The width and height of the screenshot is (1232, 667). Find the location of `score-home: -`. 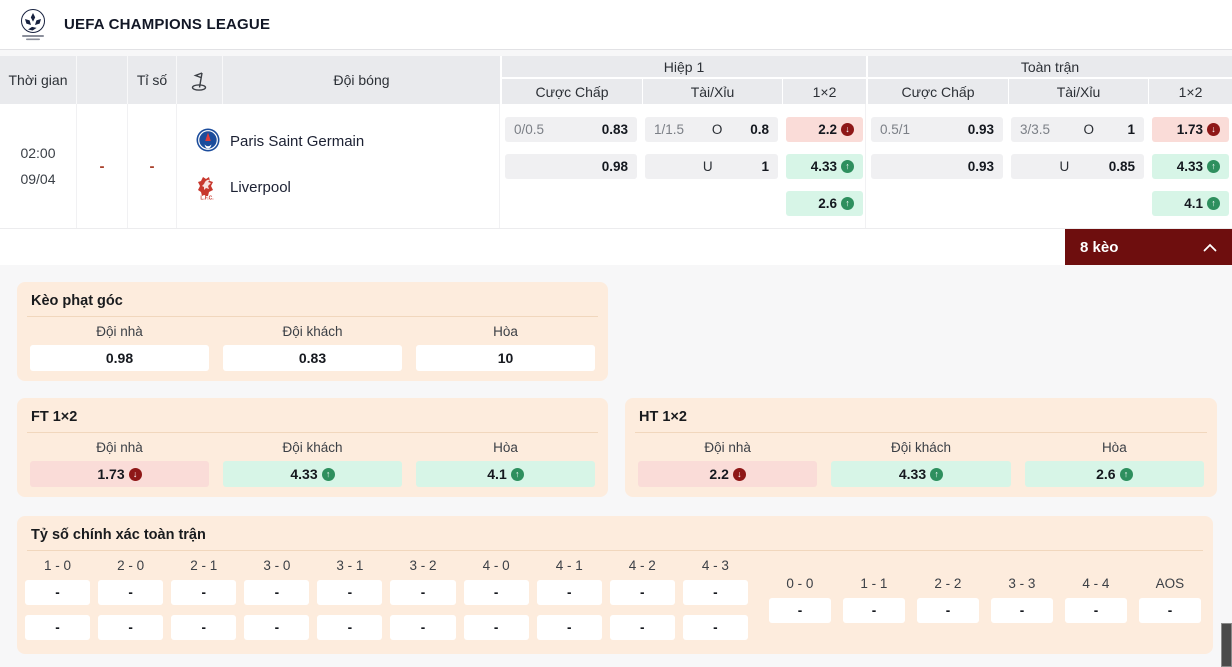

score-home: - is located at coordinates (102, 166).